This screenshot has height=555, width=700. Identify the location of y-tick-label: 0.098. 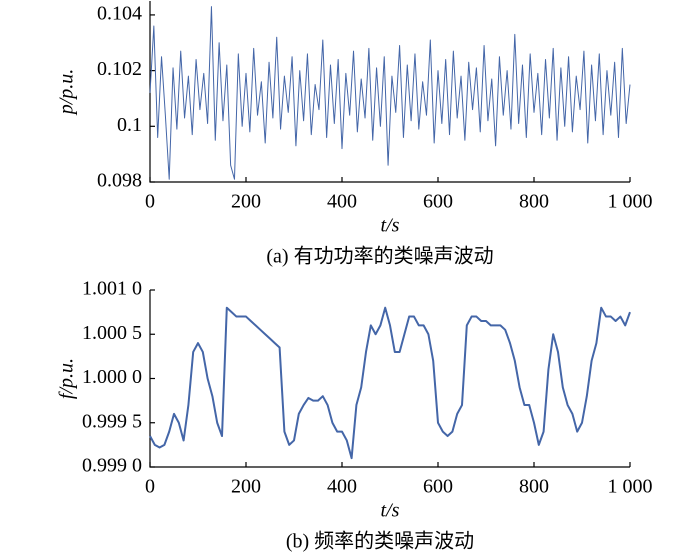
(119, 181).